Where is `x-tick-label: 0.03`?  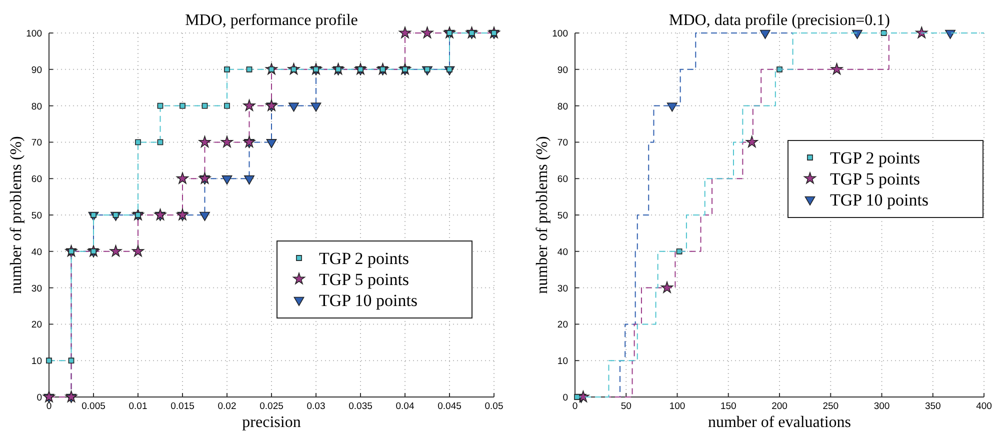
x-tick-label: 0.03 is located at coordinates (316, 406).